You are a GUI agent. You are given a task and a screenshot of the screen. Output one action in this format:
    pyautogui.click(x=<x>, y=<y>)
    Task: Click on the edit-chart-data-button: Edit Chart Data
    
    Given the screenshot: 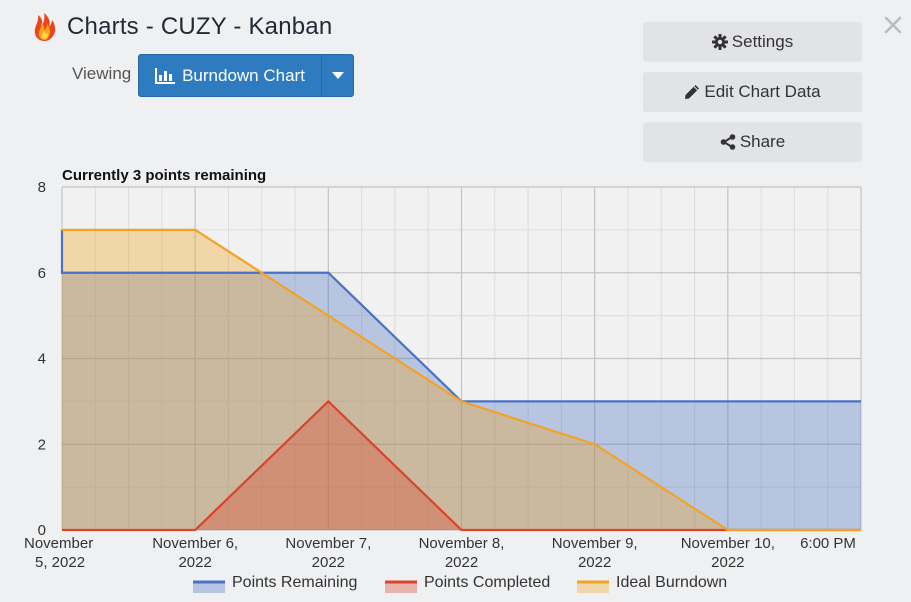 What is the action you would take?
    pyautogui.click(x=752, y=92)
    